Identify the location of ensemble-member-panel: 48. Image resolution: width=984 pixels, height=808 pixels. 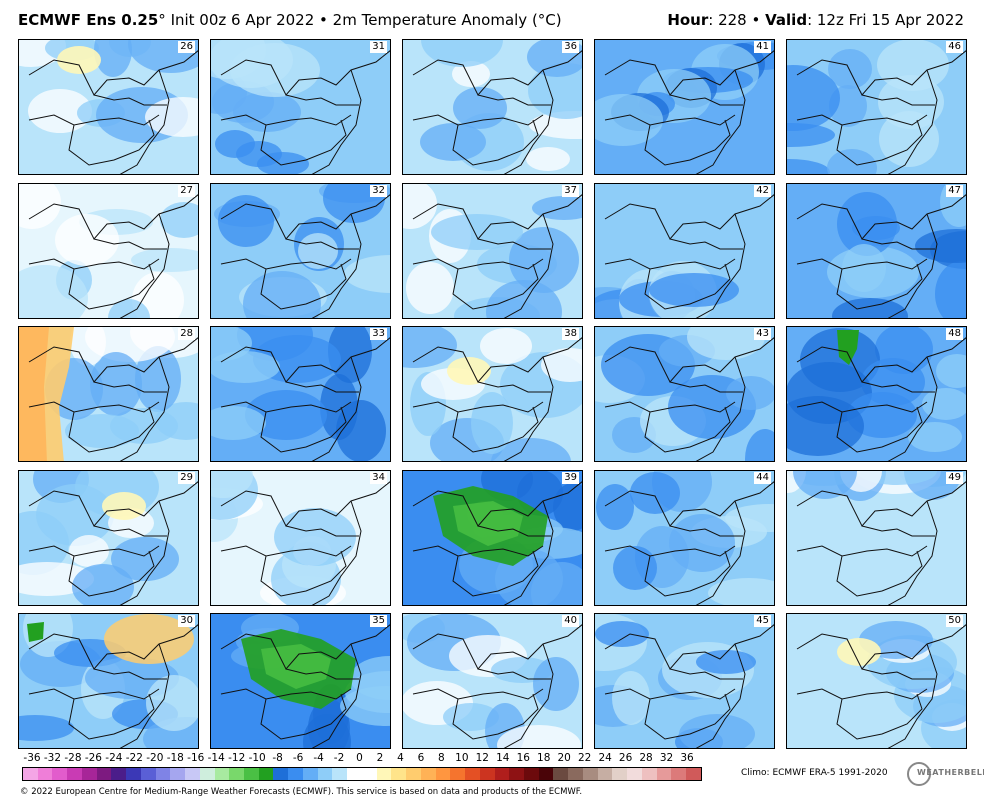
(876, 394).